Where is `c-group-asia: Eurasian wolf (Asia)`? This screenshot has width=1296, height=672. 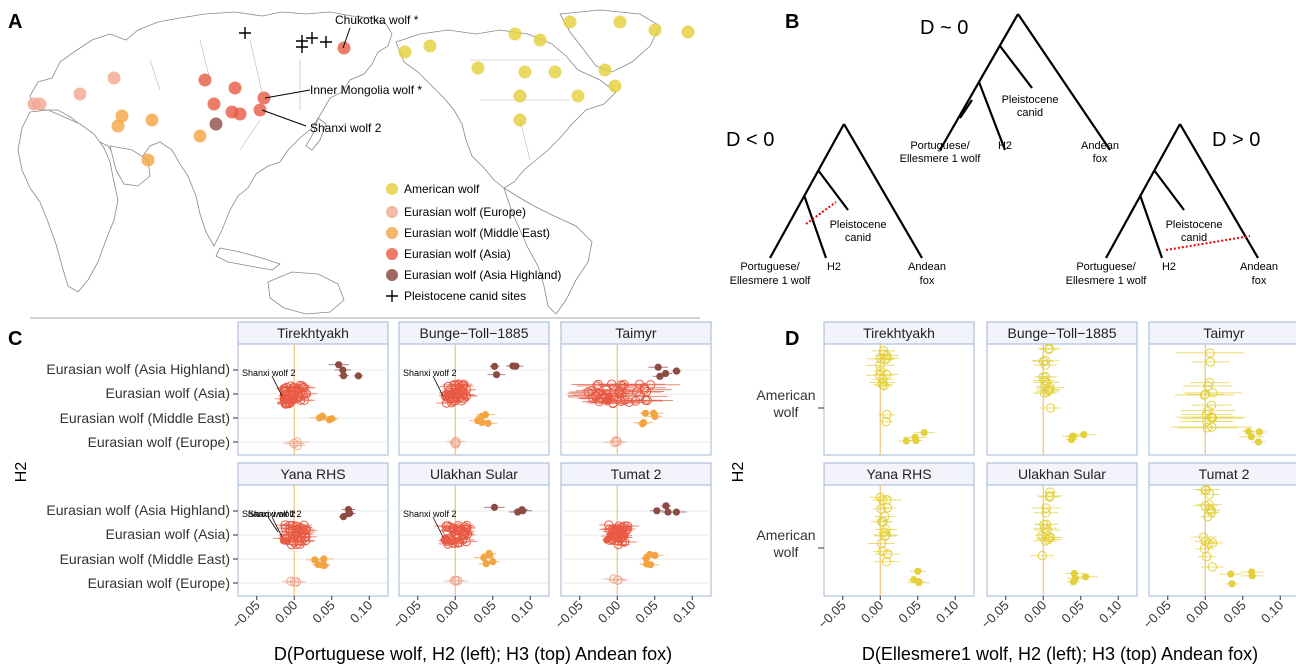
c-group-asia: Eurasian wolf (Asia) is located at coordinates (168, 393).